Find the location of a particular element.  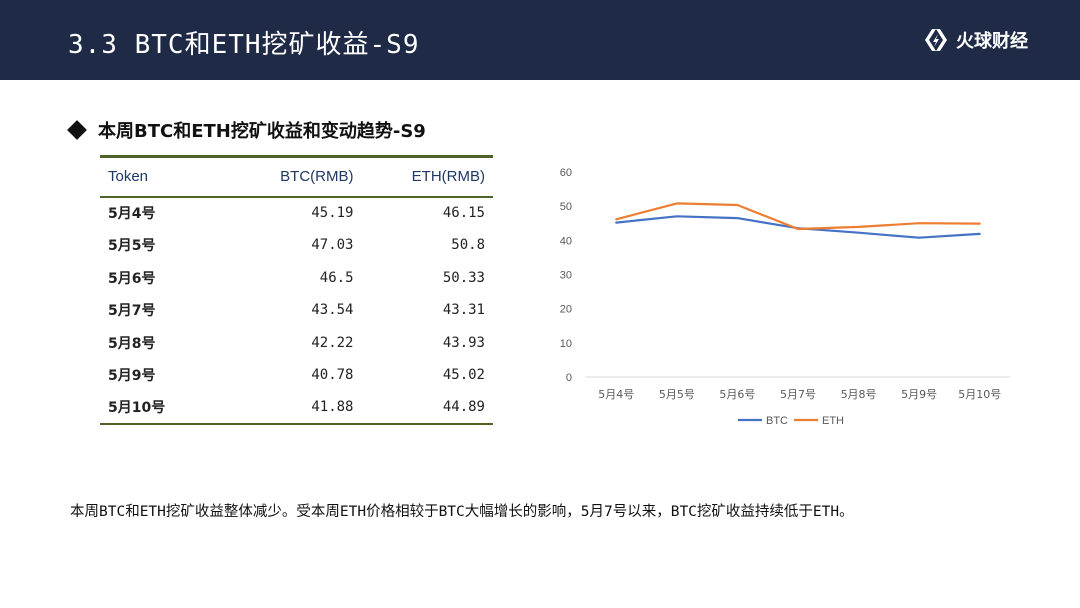

cell-date: 5月6号 is located at coordinates (132, 278).